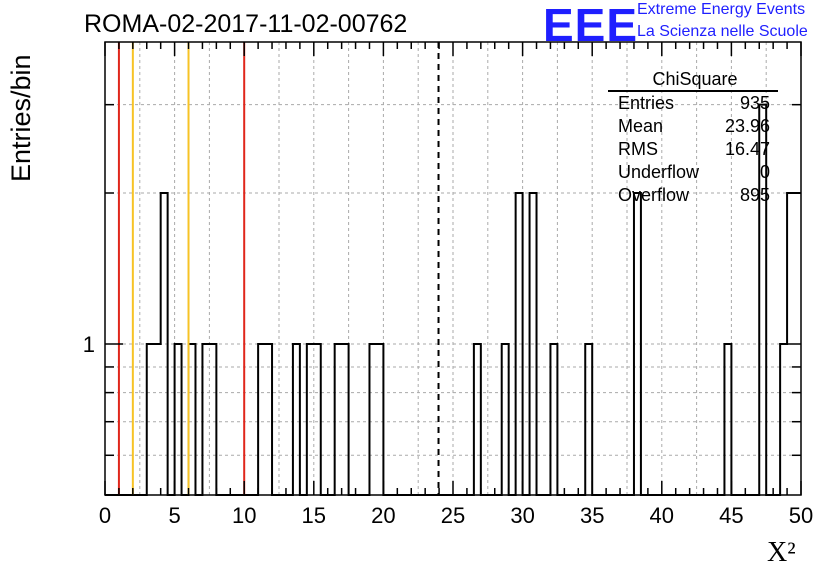 This screenshot has width=836, height=572. What do you see at coordinates (693, 103) in the screenshot?
I see `stats-row: Entries 935` at bounding box center [693, 103].